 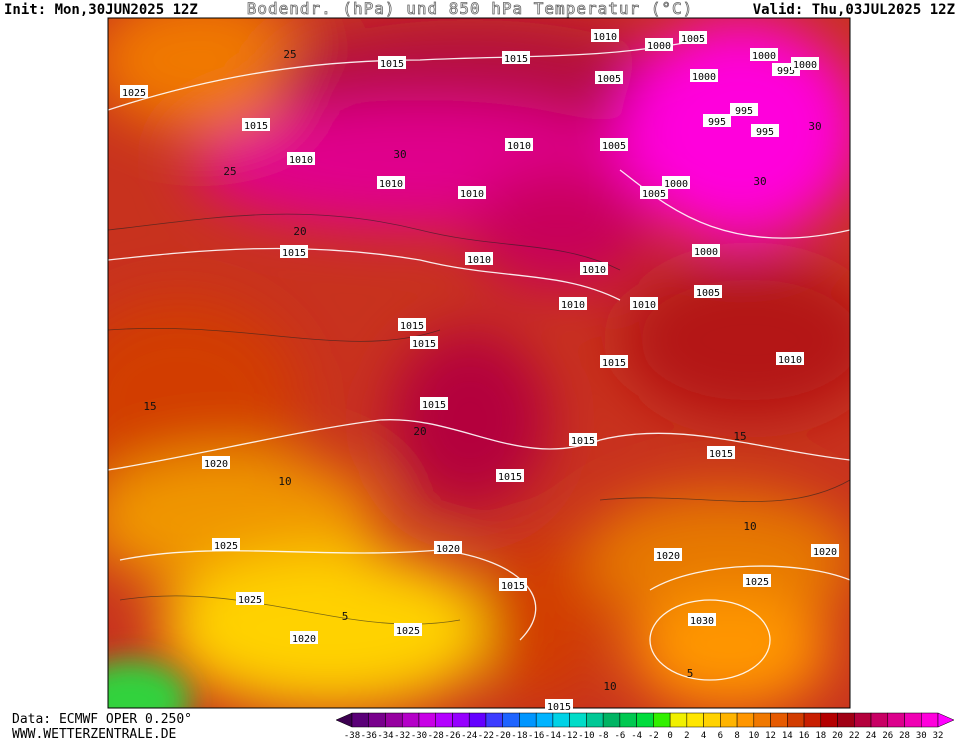 What do you see at coordinates (837, 736) in the screenshot?
I see `colorbar-label: 20` at bounding box center [837, 736].